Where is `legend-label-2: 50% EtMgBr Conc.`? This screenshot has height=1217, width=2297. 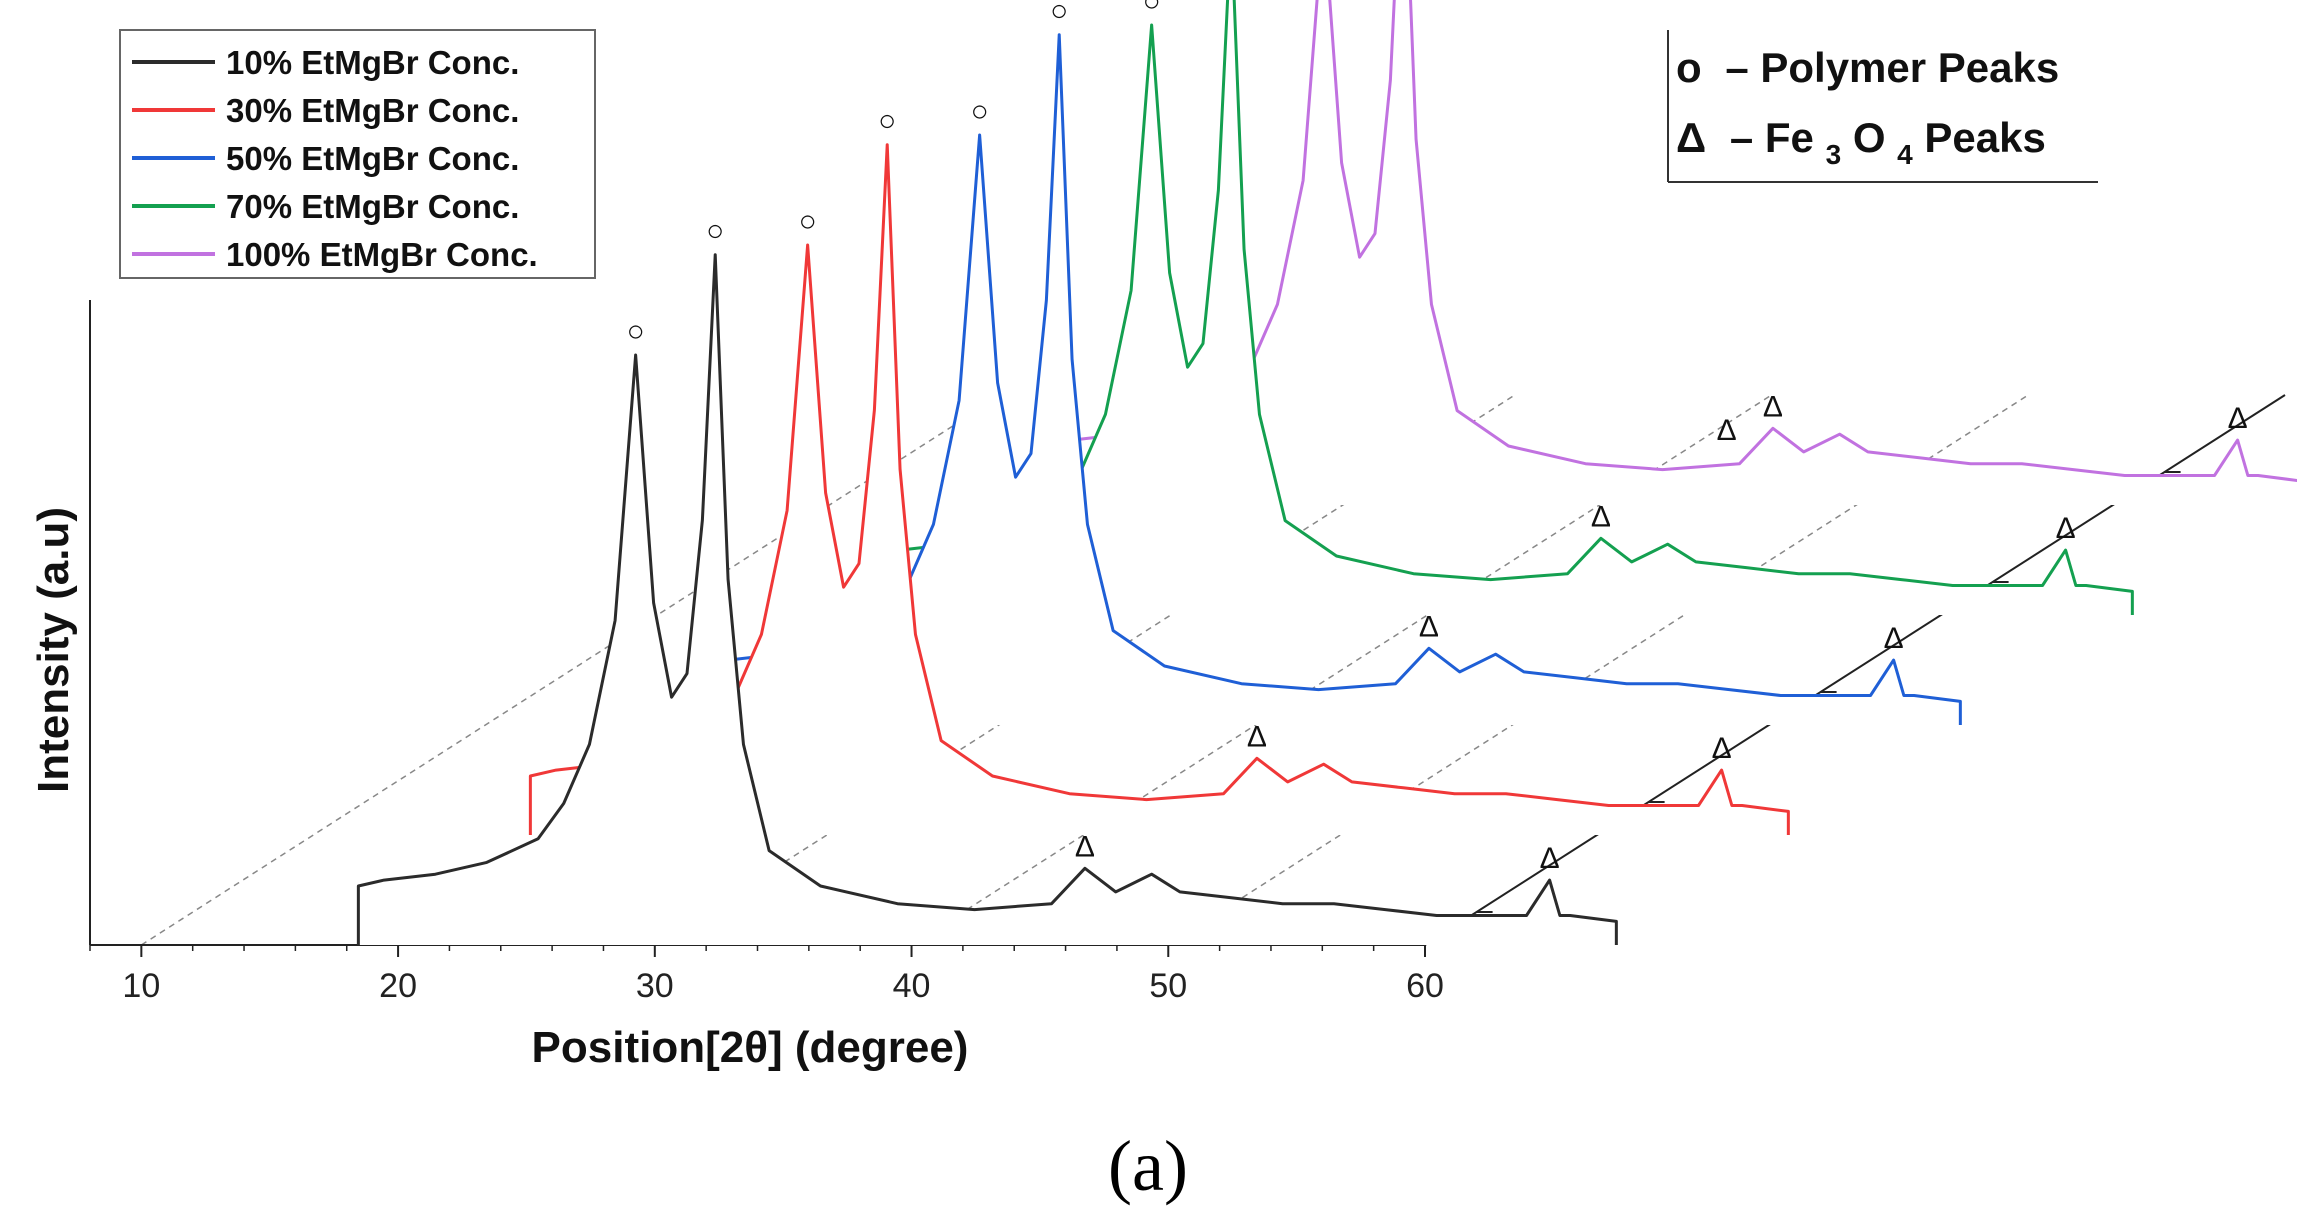
legend-label-2: 50% EtMgBr Conc. is located at coordinates (372, 158).